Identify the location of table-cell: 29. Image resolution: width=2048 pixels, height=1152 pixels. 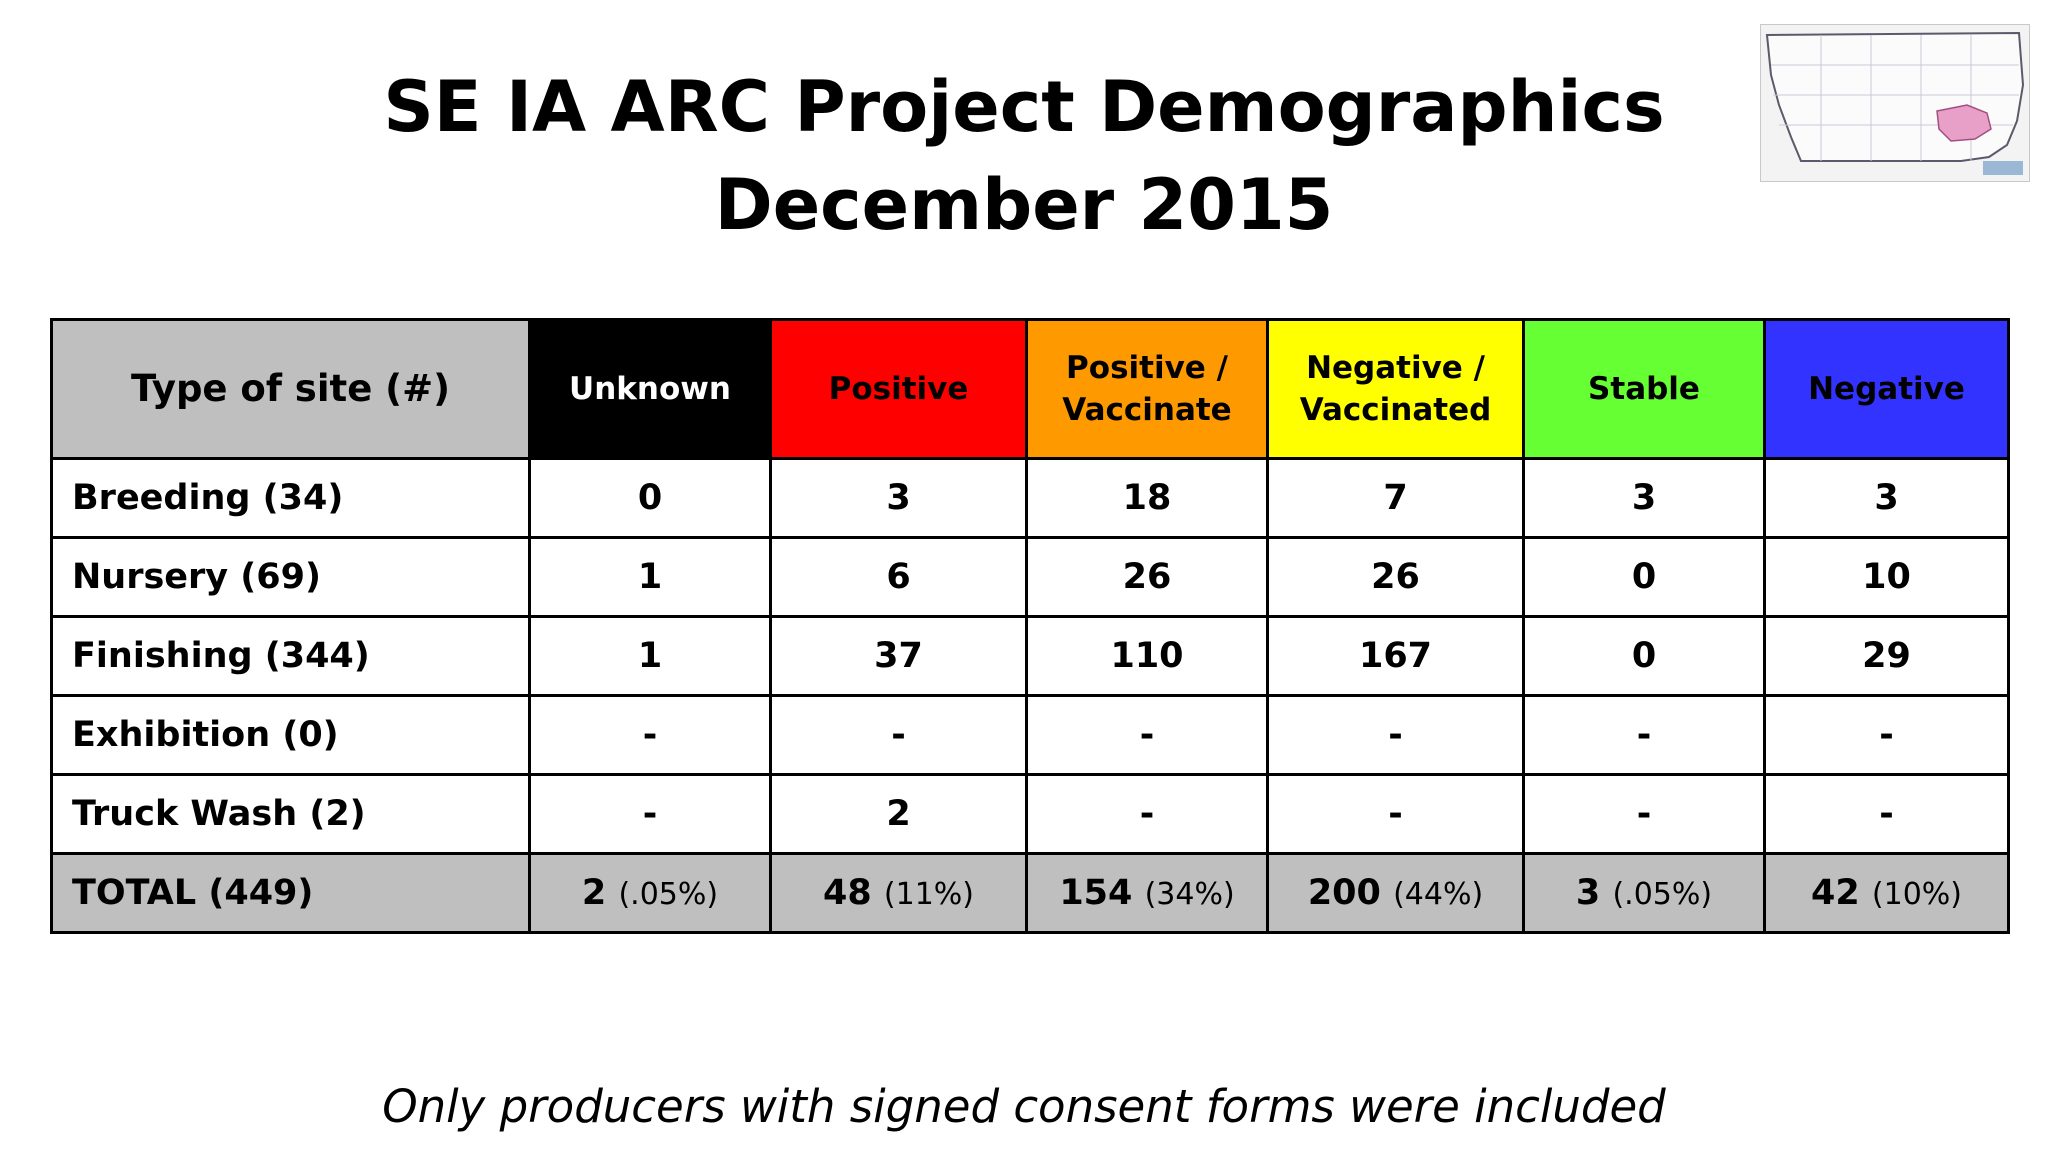
(1886, 656).